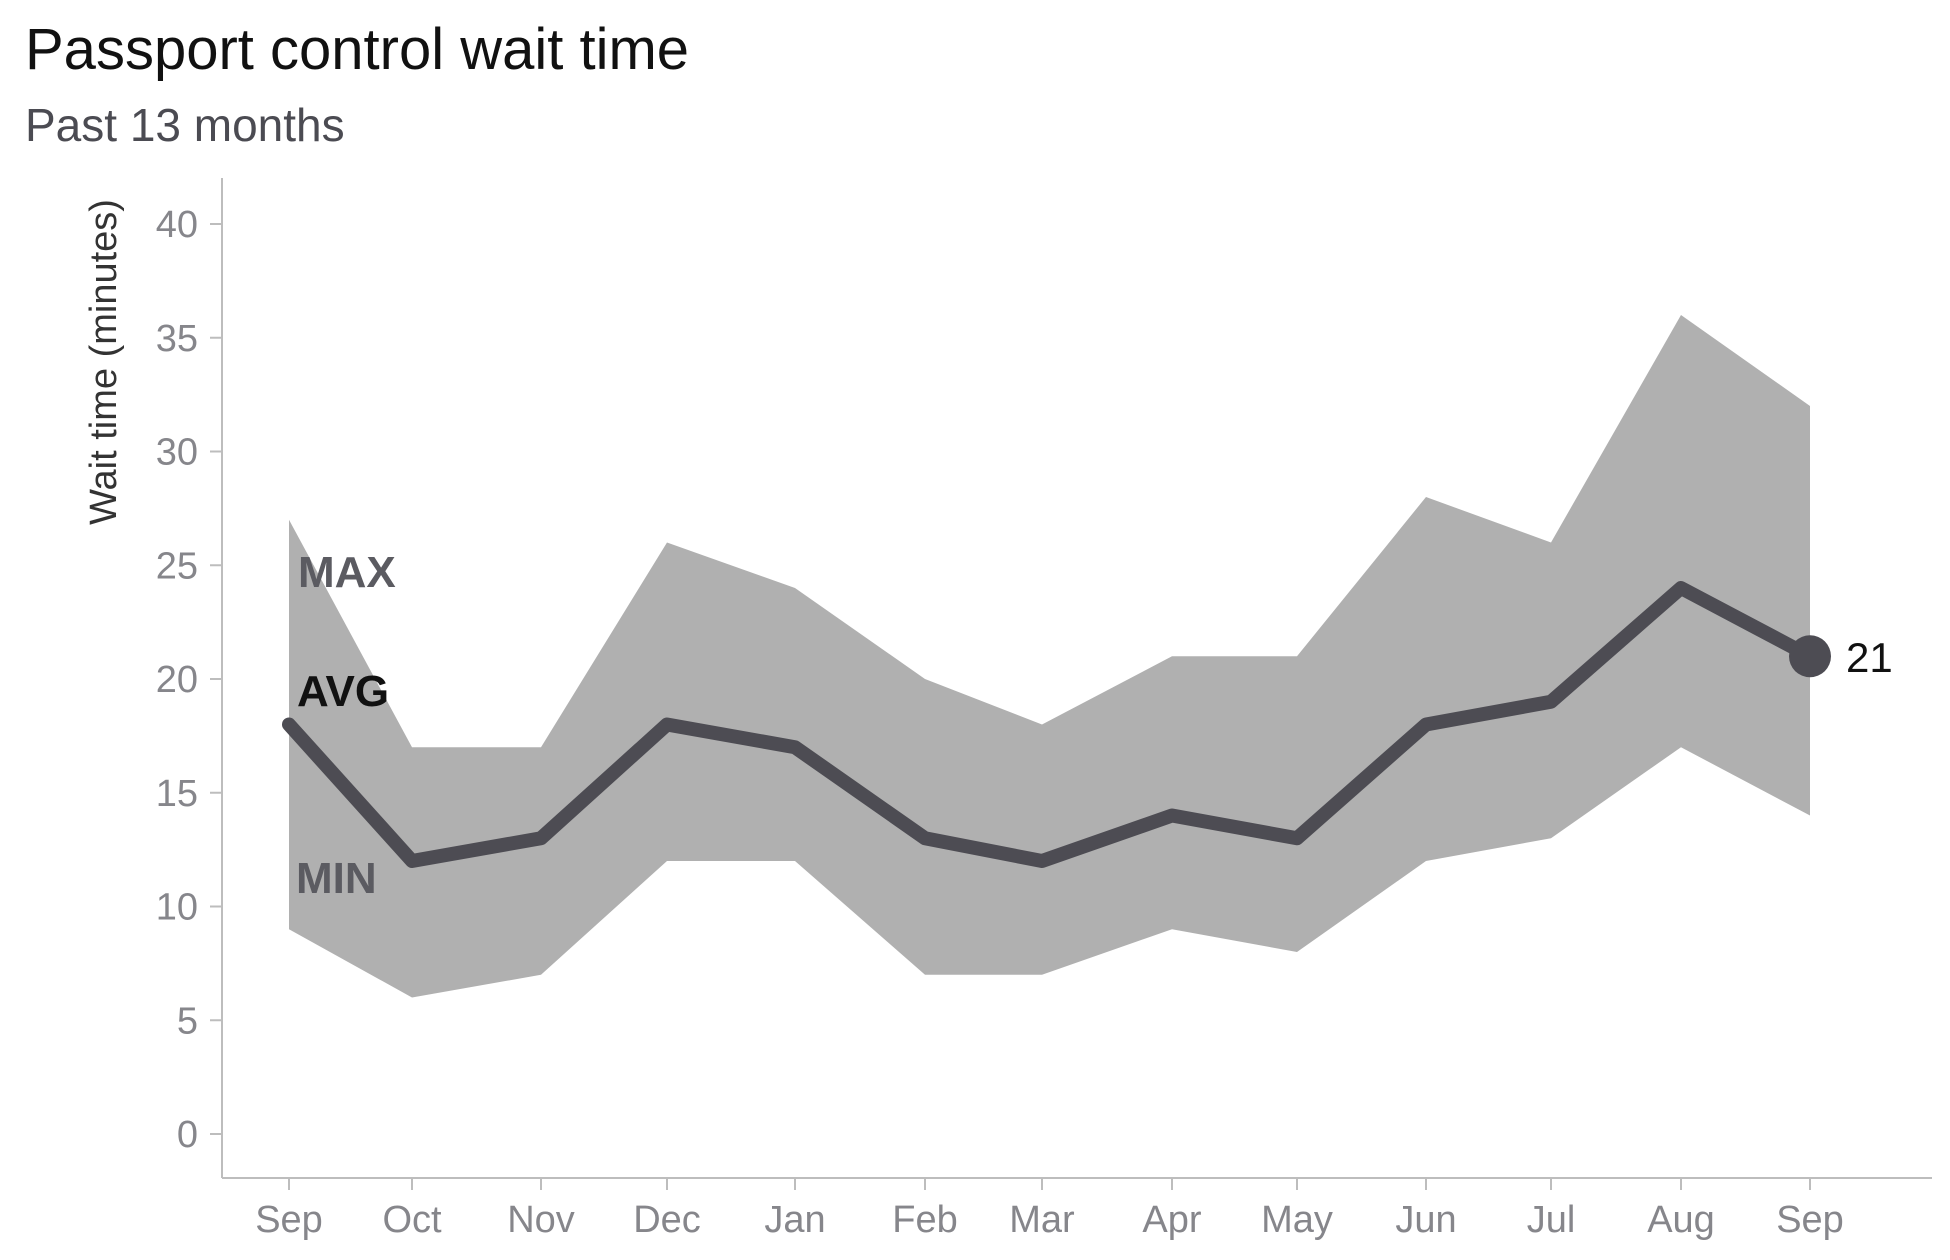 The height and width of the screenshot is (1260, 1950). I want to click on y-axis-title: Wait time (minutes), so click(104, 362).